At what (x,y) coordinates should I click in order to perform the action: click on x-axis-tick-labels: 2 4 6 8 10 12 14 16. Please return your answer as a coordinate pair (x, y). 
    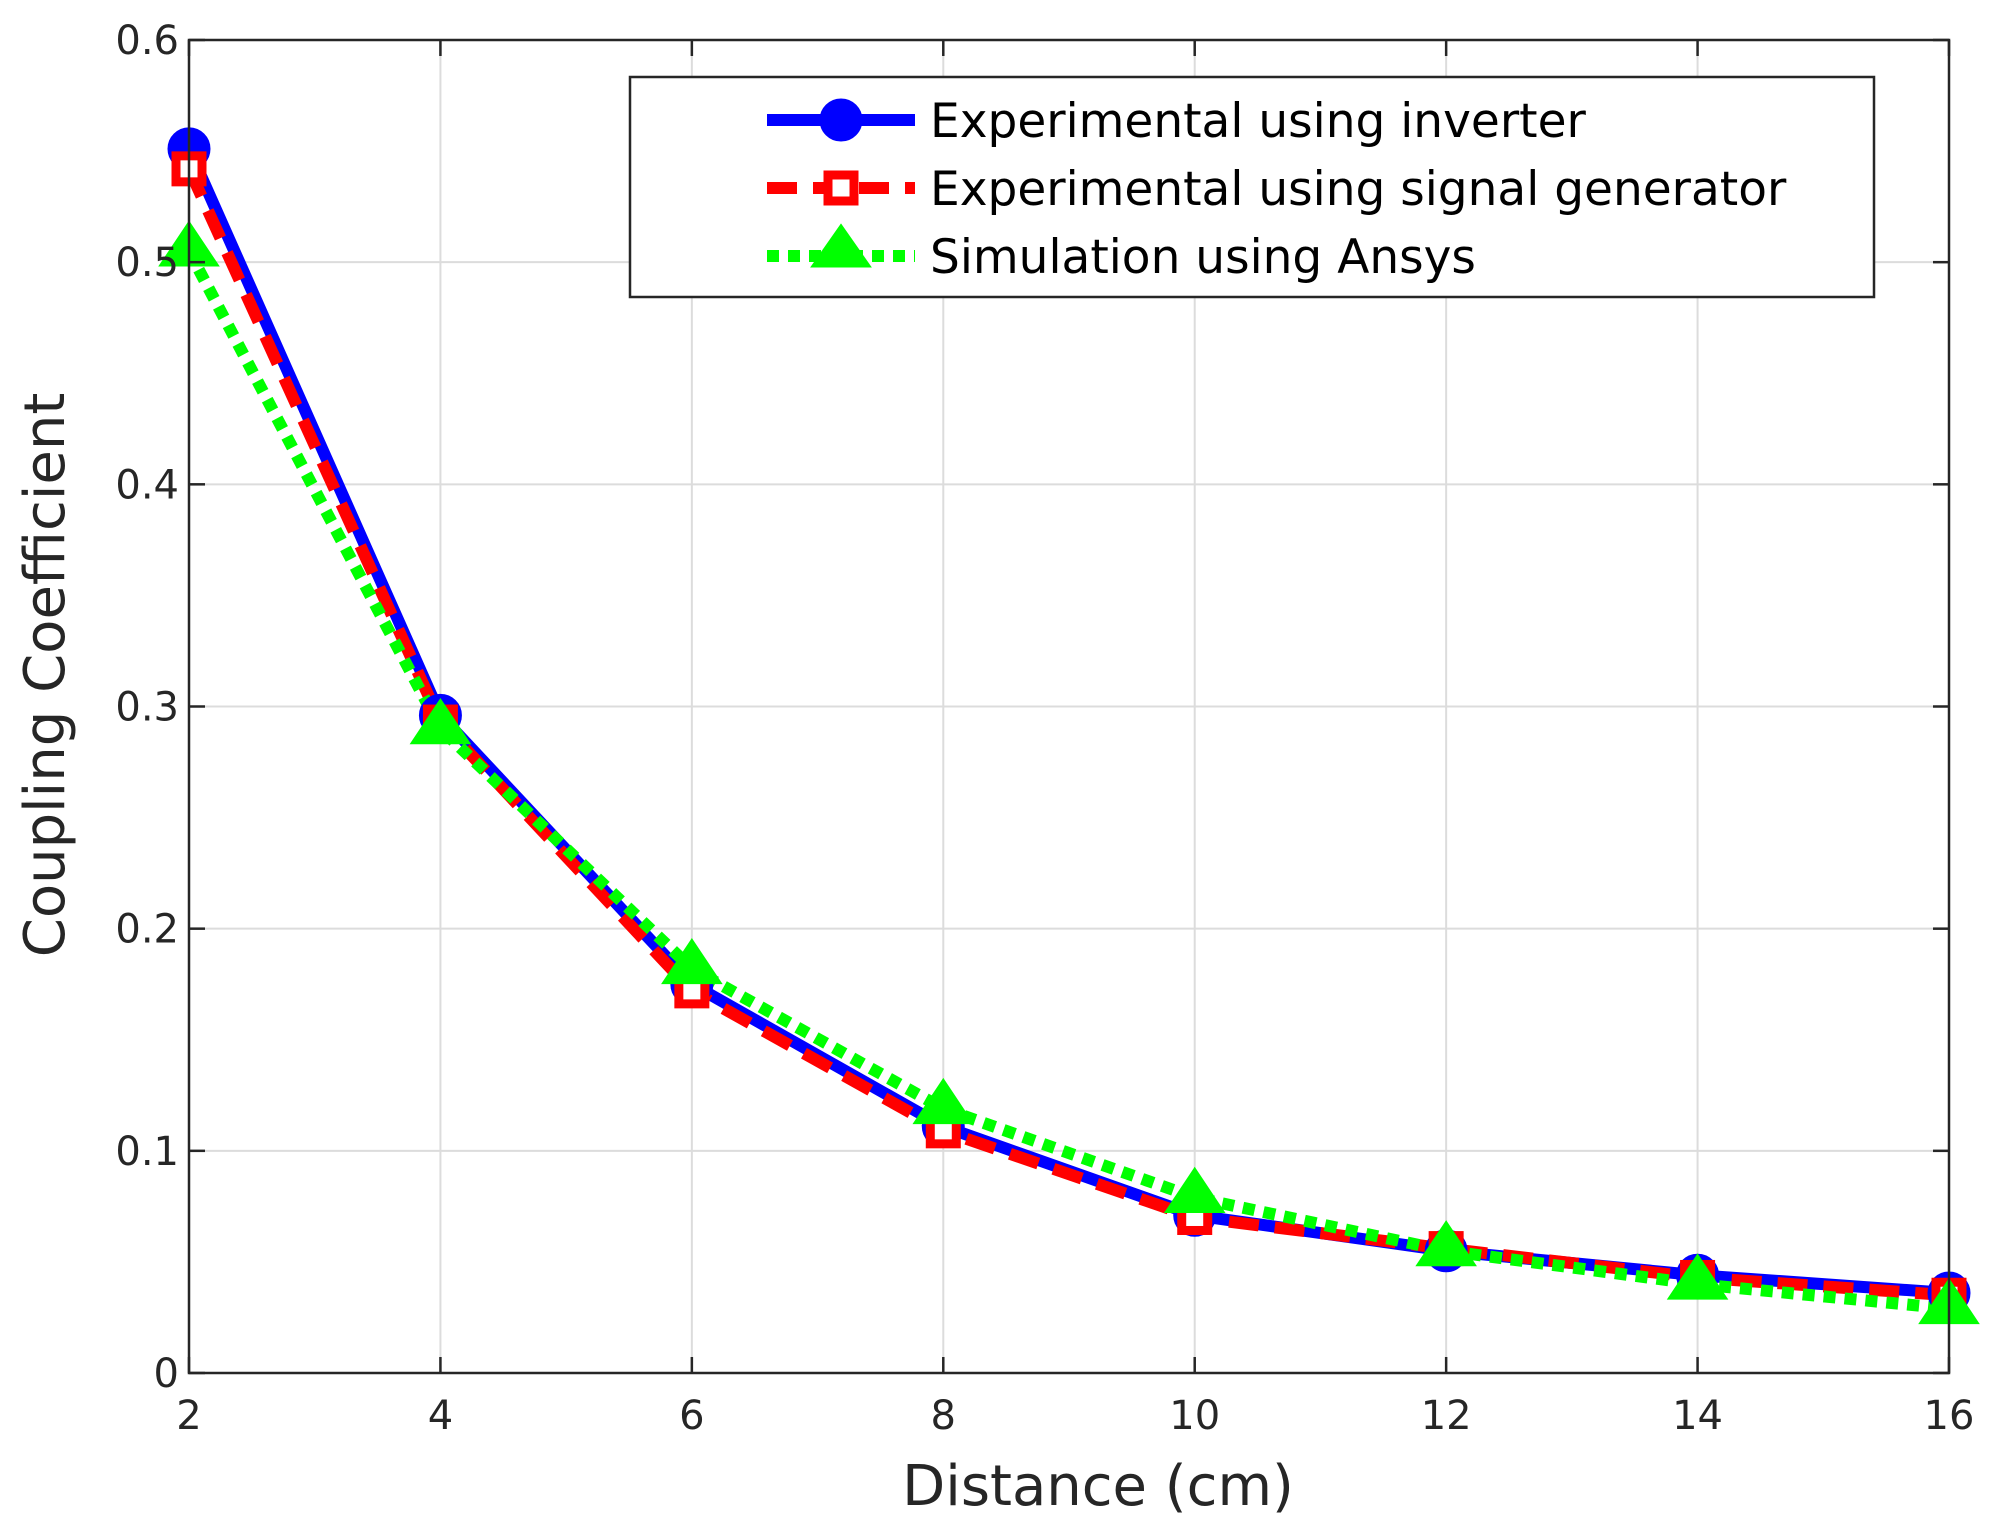
    Looking at the image, I should click on (1075, 1416).